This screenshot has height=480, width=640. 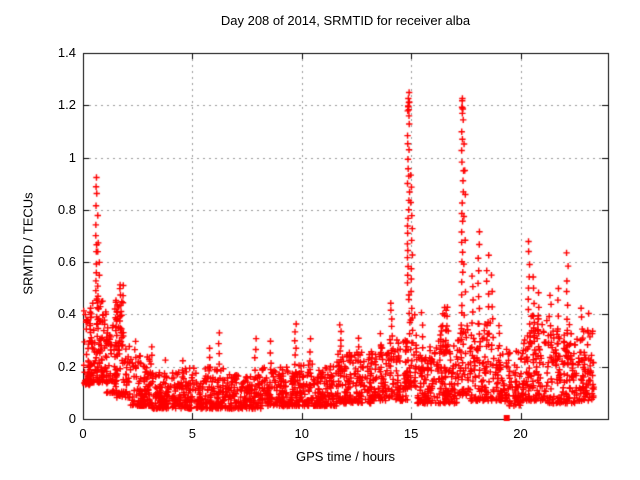 What do you see at coordinates (66, 209) in the screenshot?
I see `y-tick-label: 0.8` at bounding box center [66, 209].